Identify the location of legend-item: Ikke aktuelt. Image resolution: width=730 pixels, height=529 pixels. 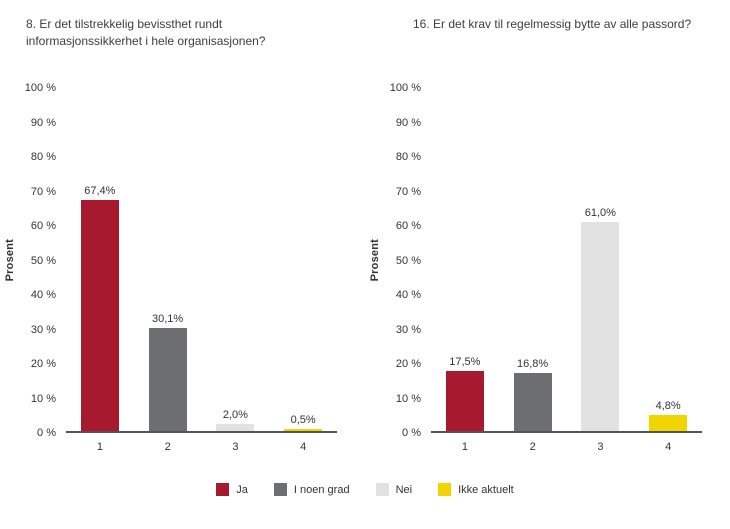
(476, 489).